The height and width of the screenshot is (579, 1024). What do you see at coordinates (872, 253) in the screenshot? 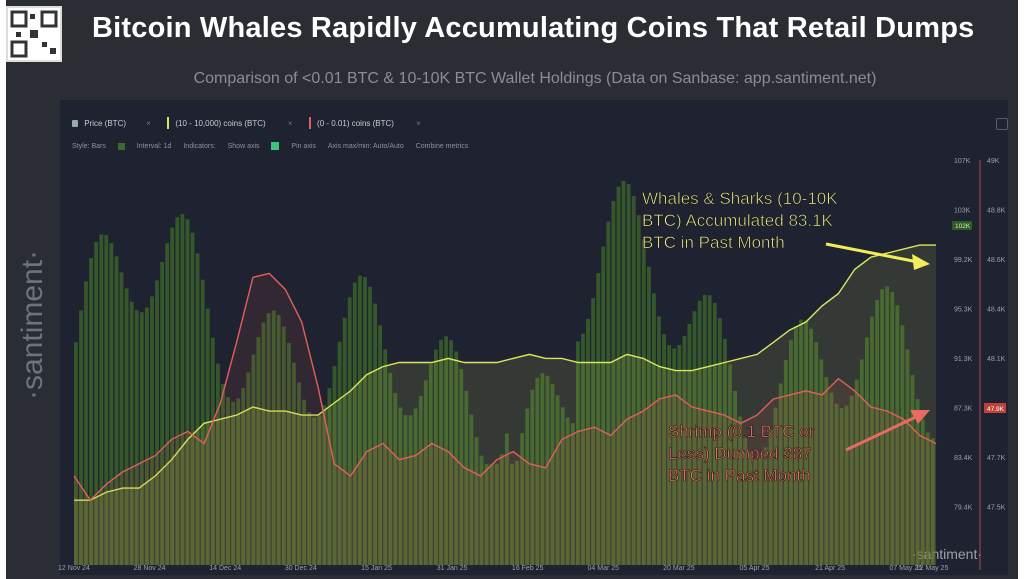
I see `whales-arrow` at bounding box center [872, 253].